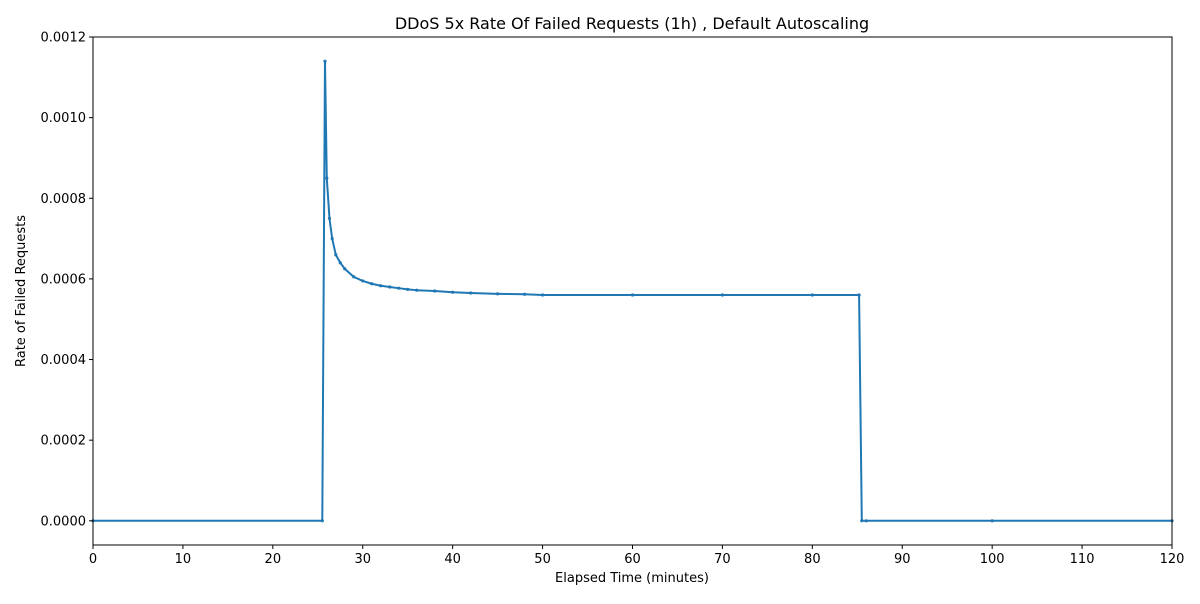 This screenshot has height=604, width=1200. What do you see at coordinates (812, 559) in the screenshot?
I see `x-tick-label: 80` at bounding box center [812, 559].